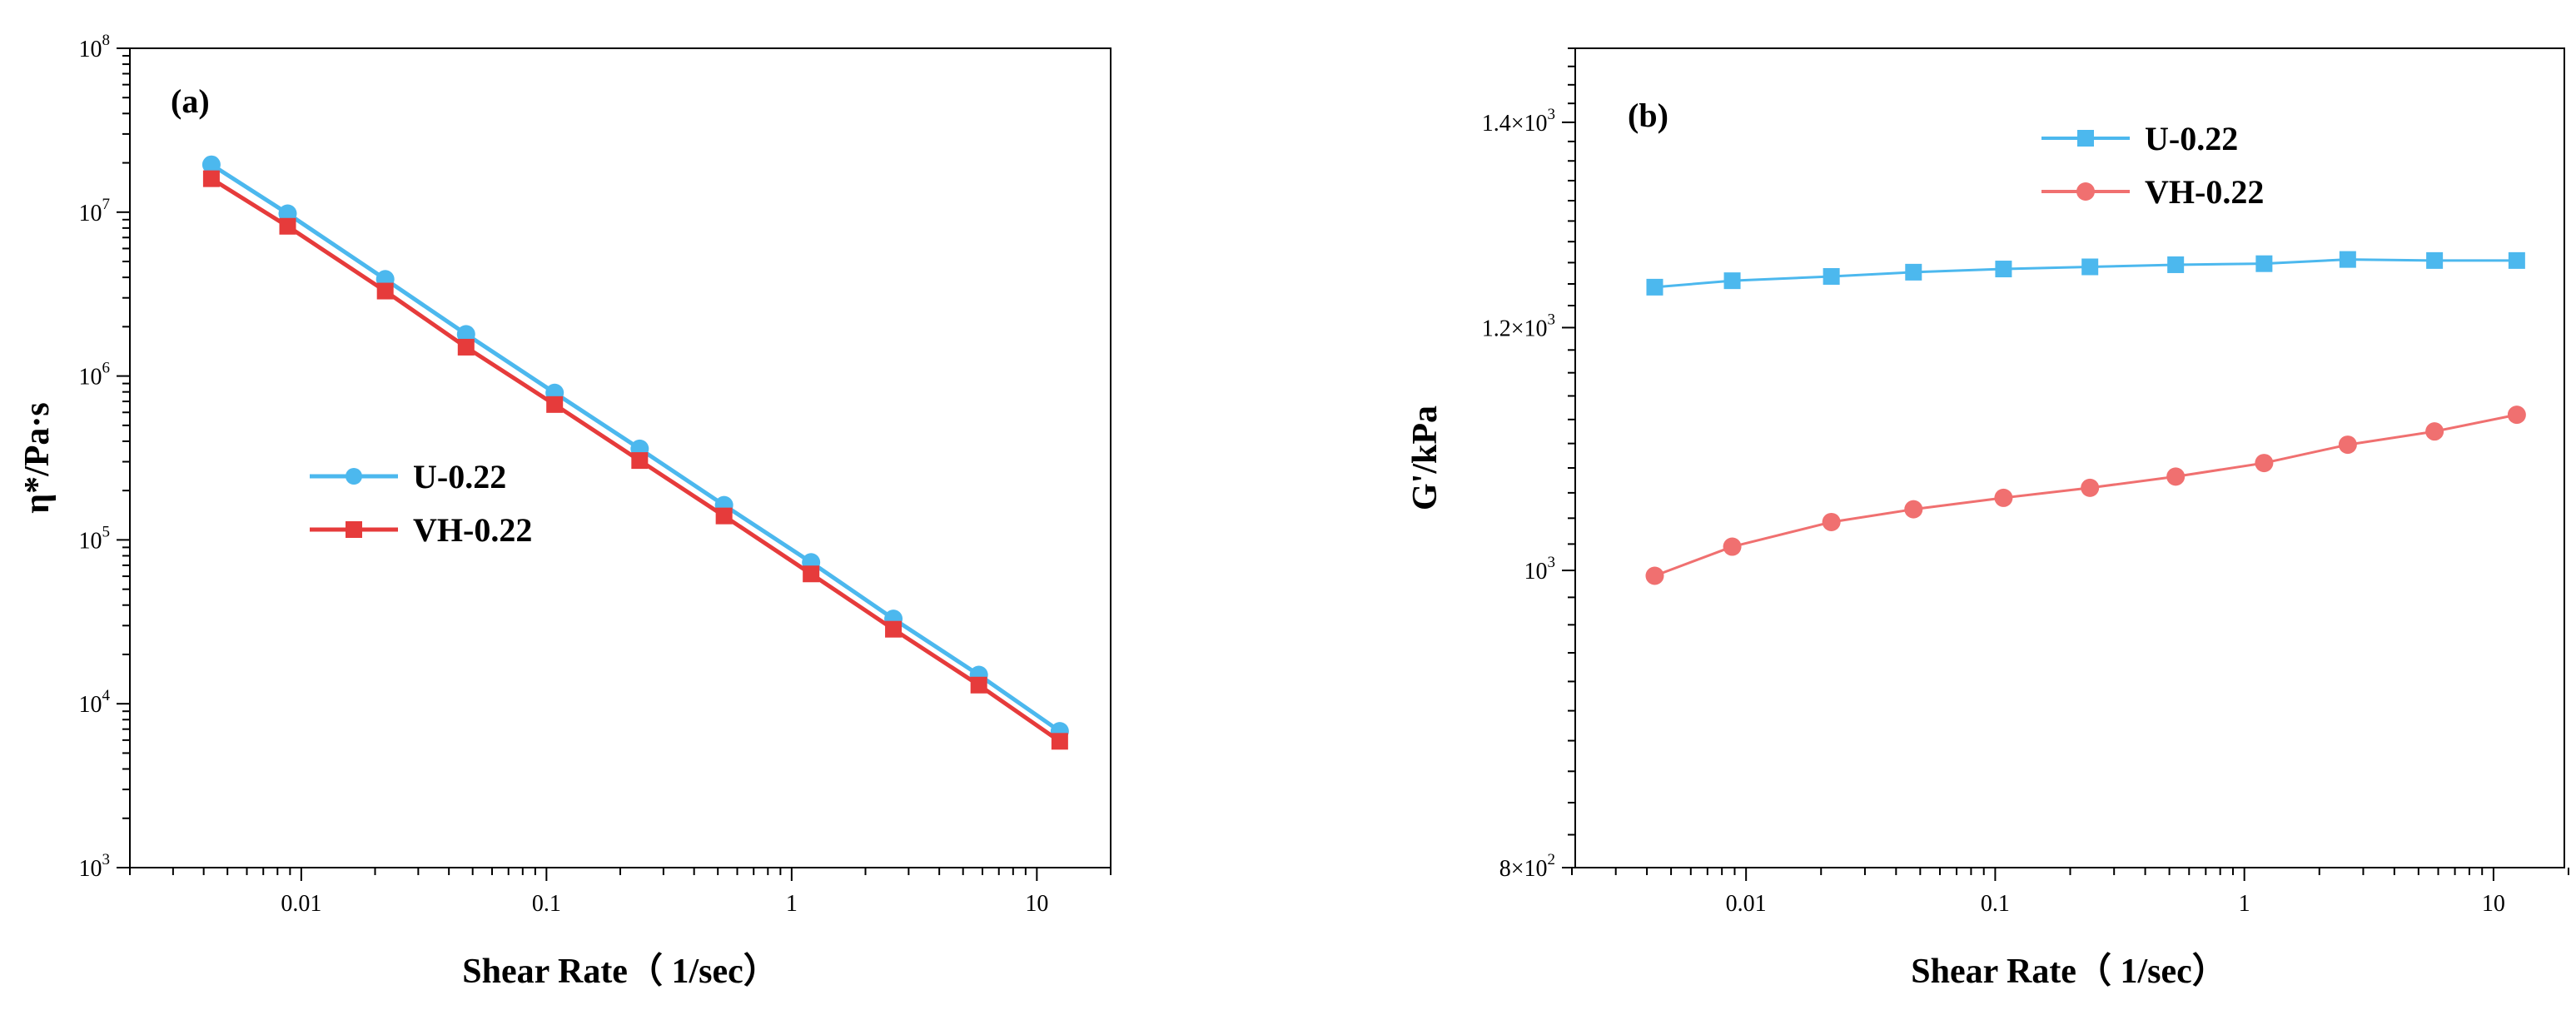 The image size is (2576, 1015). I want to click on y-axis-label: η*/Pa·s, so click(37, 458).